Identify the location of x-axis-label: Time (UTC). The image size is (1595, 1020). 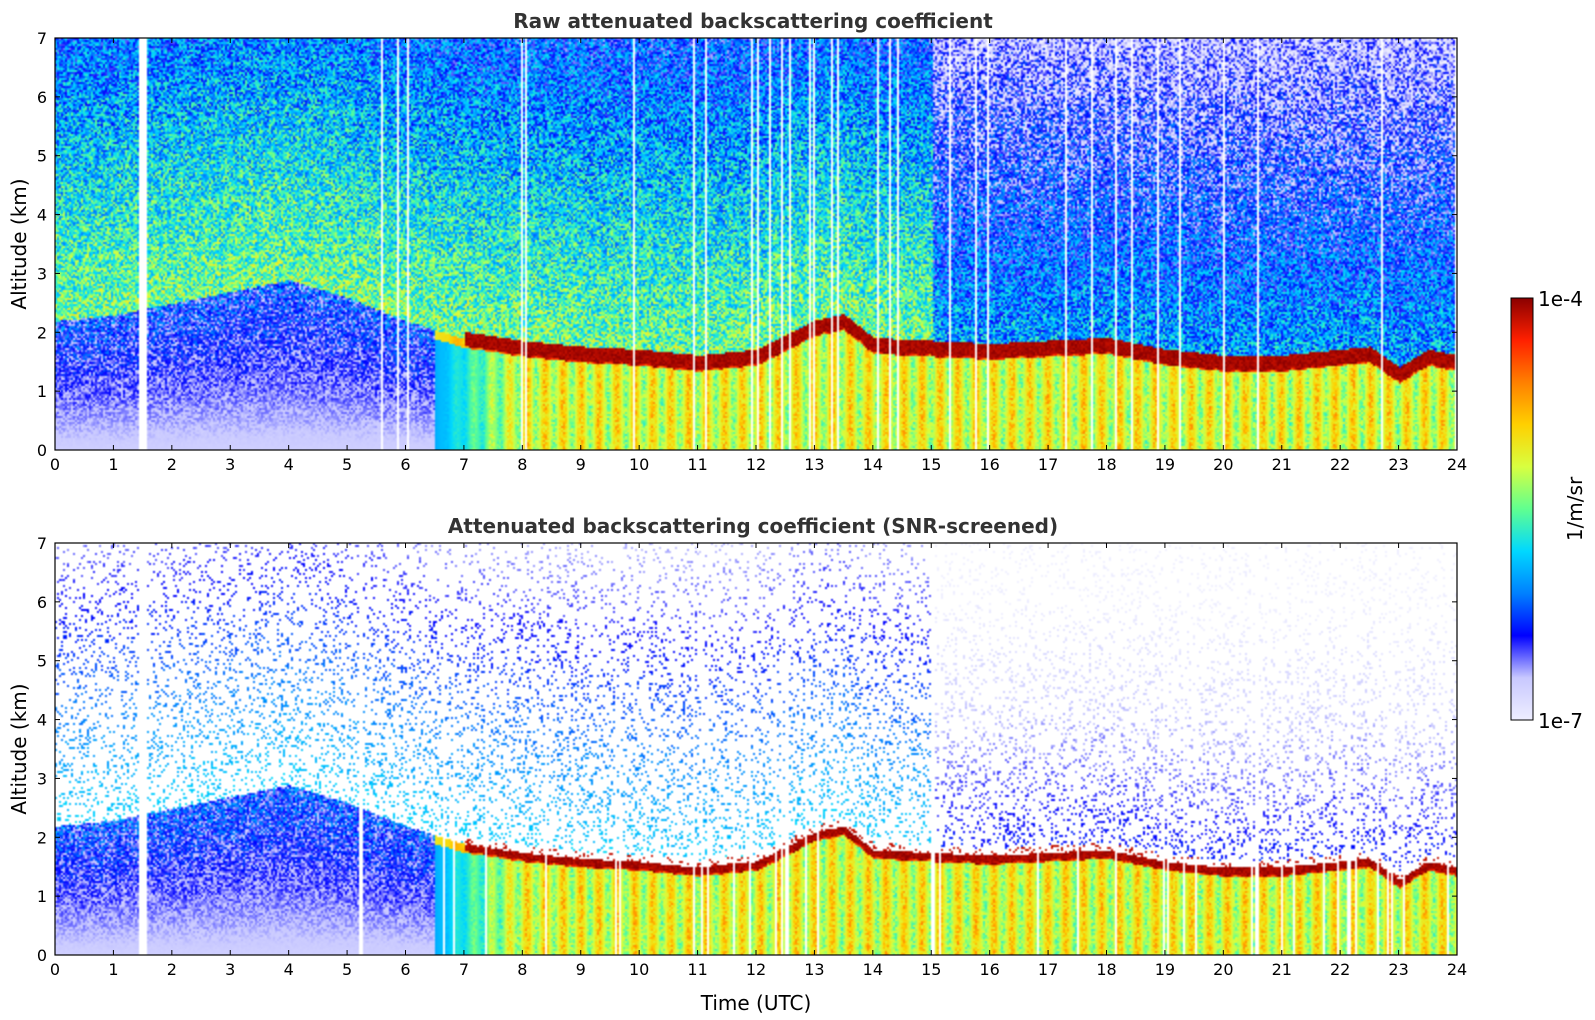
(756, 1003).